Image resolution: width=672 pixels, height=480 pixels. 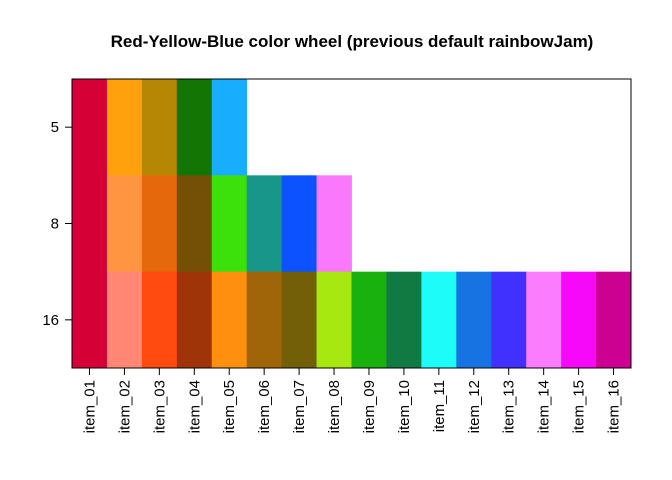 What do you see at coordinates (89, 406) in the screenshot?
I see `x-tick-label-item_01: item_01` at bounding box center [89, 406].